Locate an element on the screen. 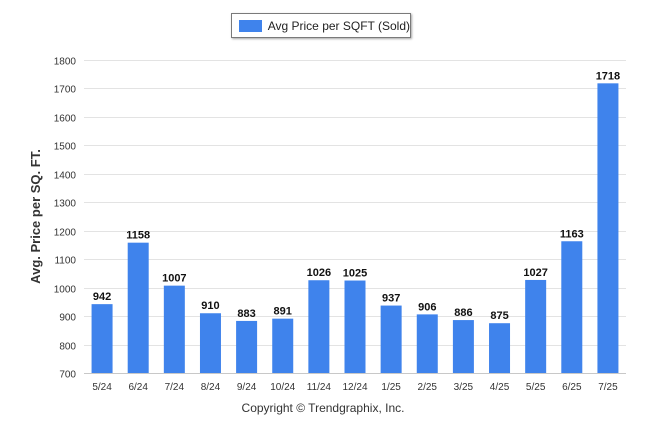 The width and height of the screenshot is (646, 434). data-label: 1027 is located at coordinates (535, 273).